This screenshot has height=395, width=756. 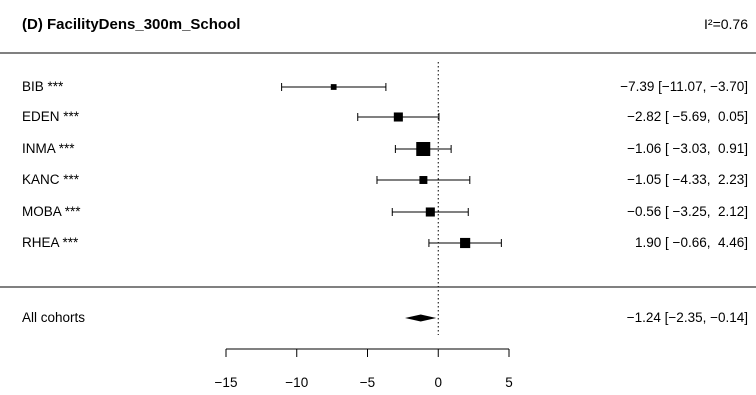 What do you see at coordinates (726, 24) in the screenshot?
I see `heterogeneity-stat: I²=0.76` at bounding box center [726, 24].